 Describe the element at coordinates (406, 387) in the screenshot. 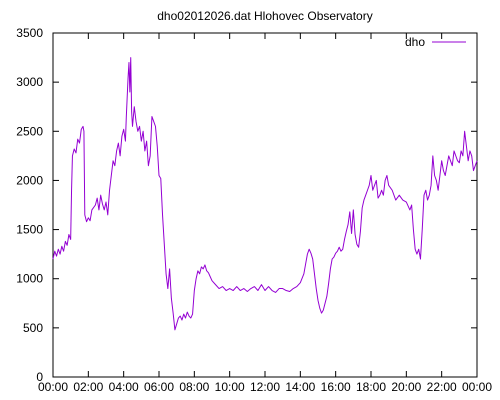

I see `x-tick-label-10: 20:00` at that location.